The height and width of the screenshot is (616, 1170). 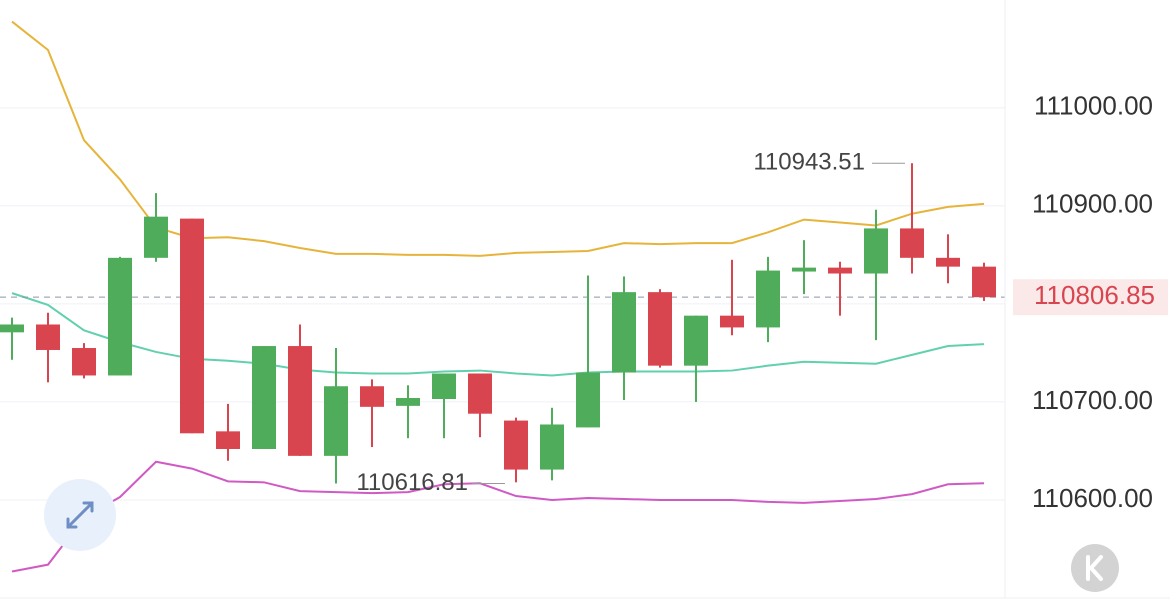 I want to click on band-line, so click(x=498, y=334).